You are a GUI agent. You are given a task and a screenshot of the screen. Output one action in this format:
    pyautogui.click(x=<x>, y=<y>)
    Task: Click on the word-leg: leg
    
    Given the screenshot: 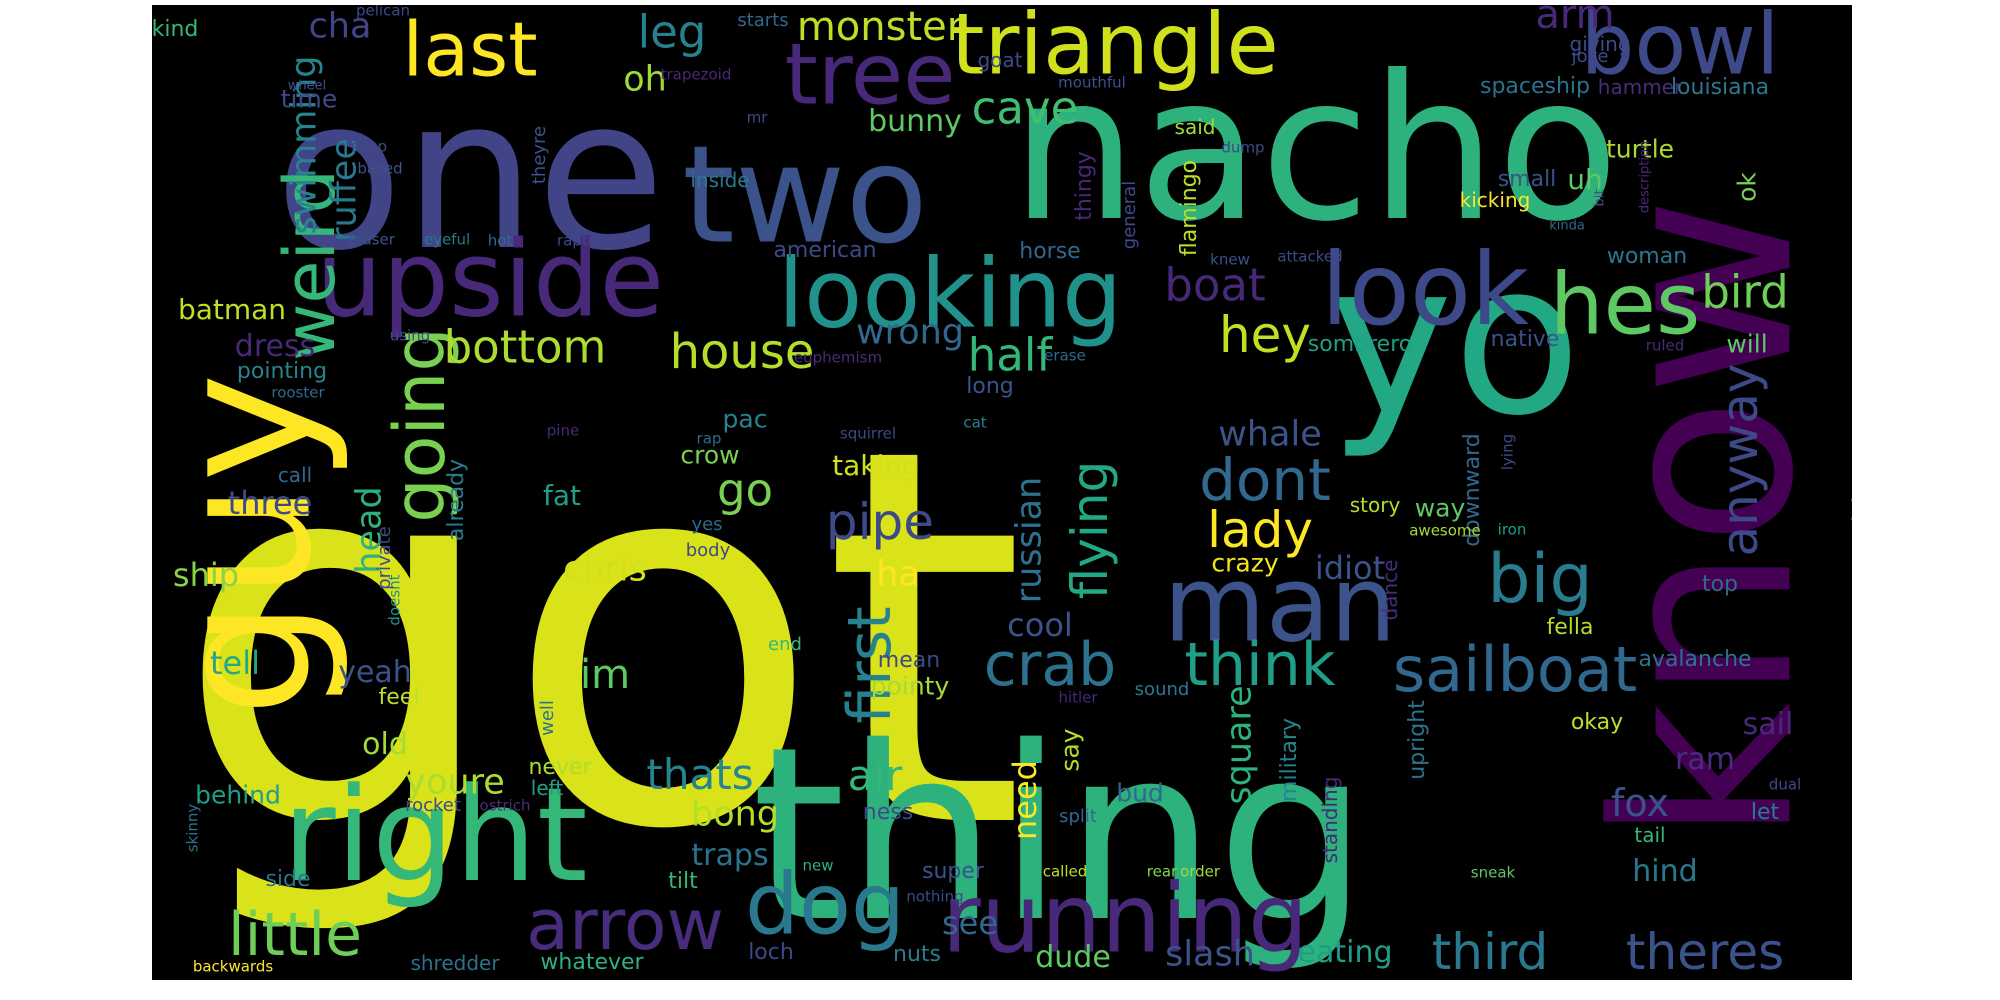 What is the action you would take?
    pyautogui.click(x=672, y=32)
    